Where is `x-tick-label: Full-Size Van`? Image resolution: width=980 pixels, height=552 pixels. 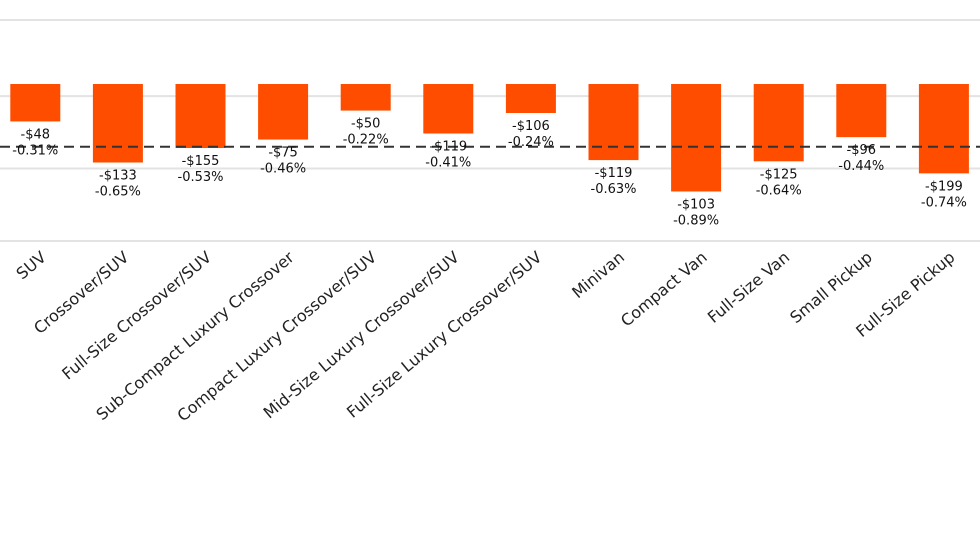
x-tick-label: Full-Size Van is located at coordinates (748, 287).